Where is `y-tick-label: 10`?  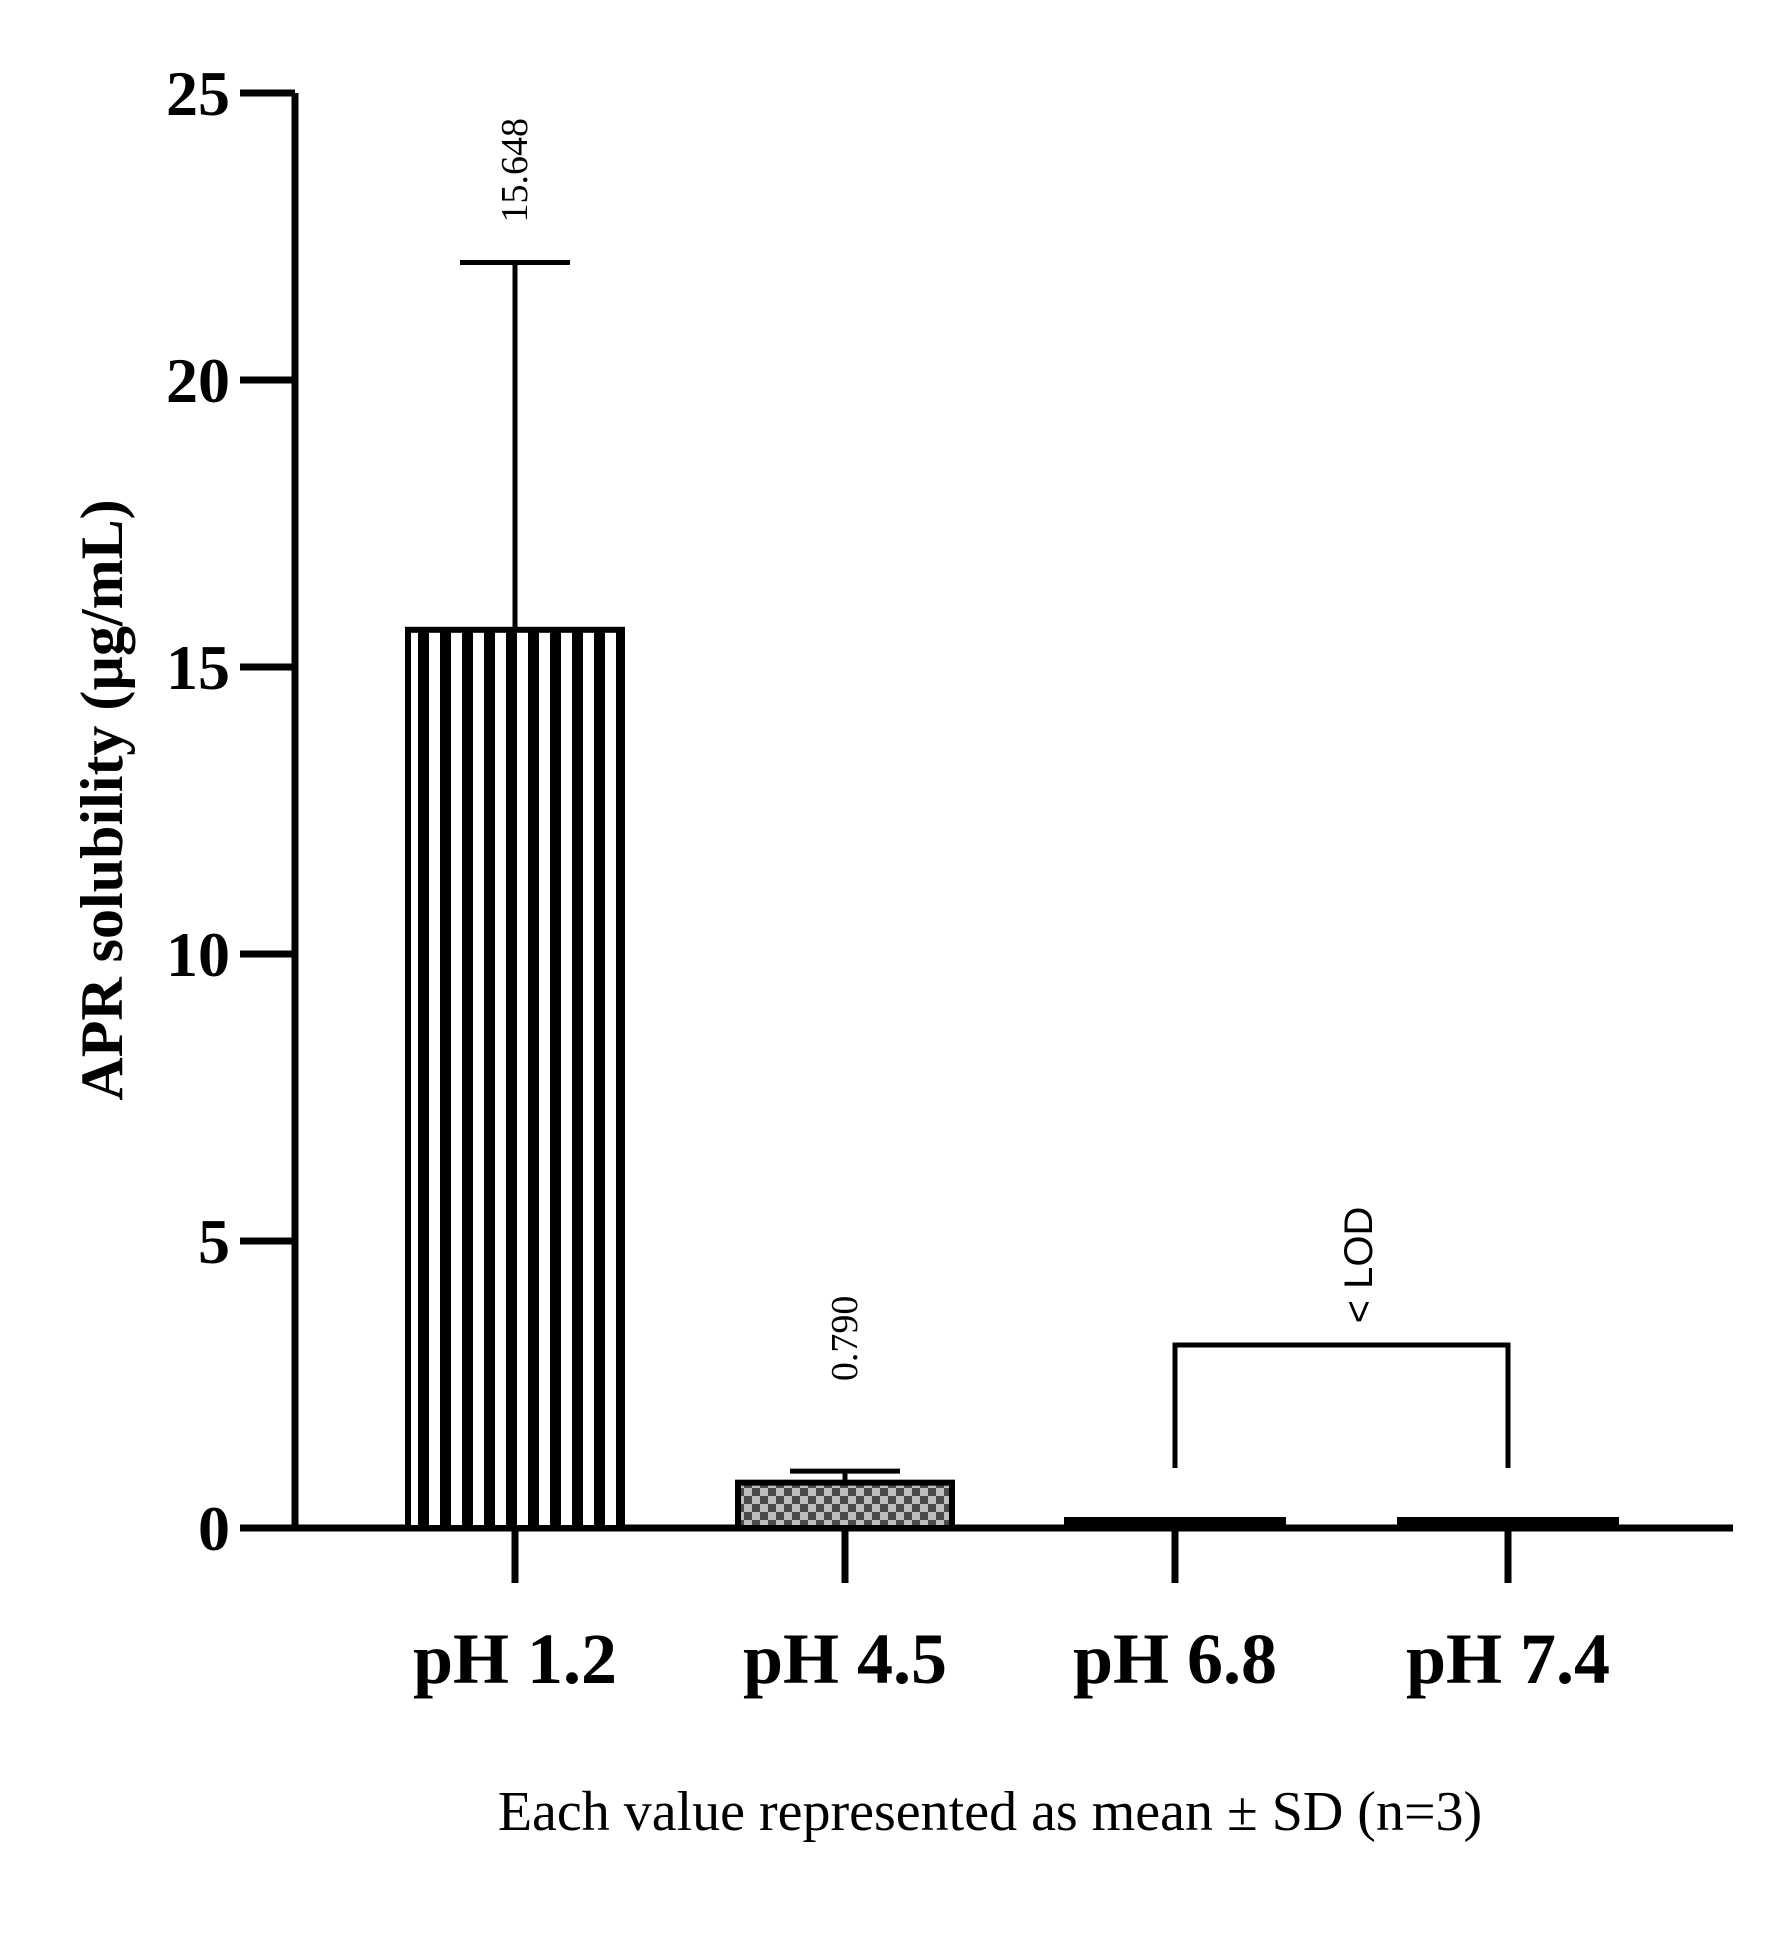
y-tick-label: 10 is located at coordinates (198, 954).